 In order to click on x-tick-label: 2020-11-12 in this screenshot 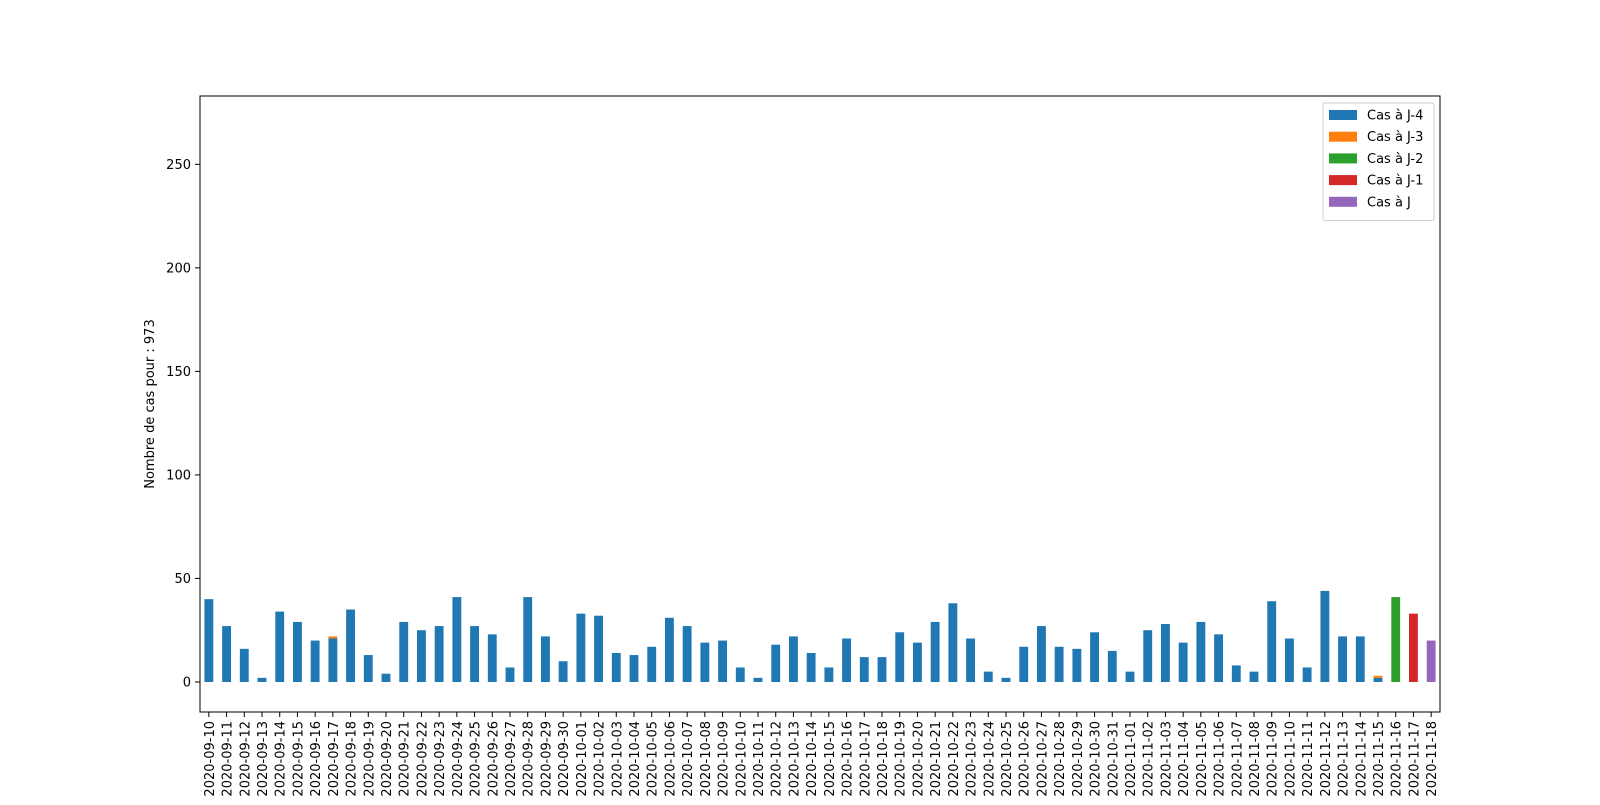, I will do `click(1326, 759)`.